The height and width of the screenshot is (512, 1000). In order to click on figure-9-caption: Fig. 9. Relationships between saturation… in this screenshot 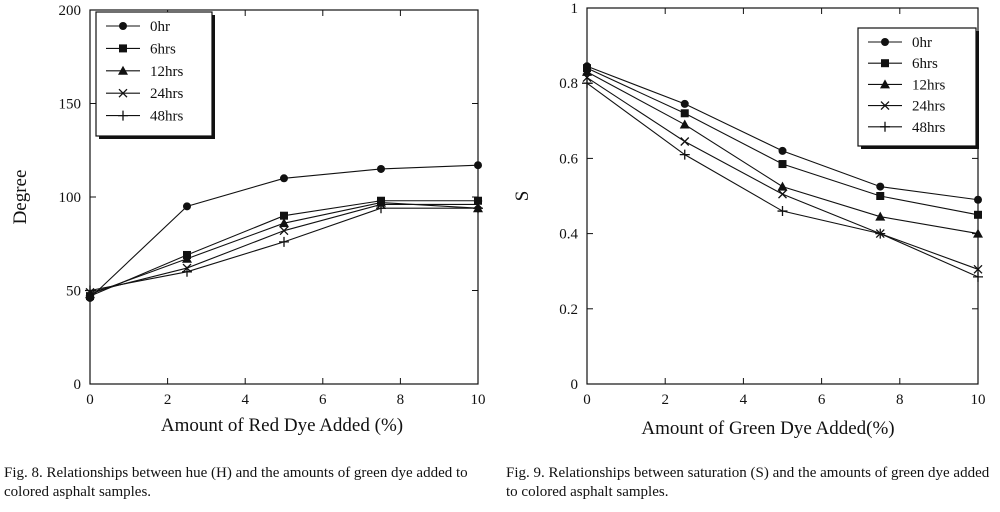, I will do `click(748, 482)`.